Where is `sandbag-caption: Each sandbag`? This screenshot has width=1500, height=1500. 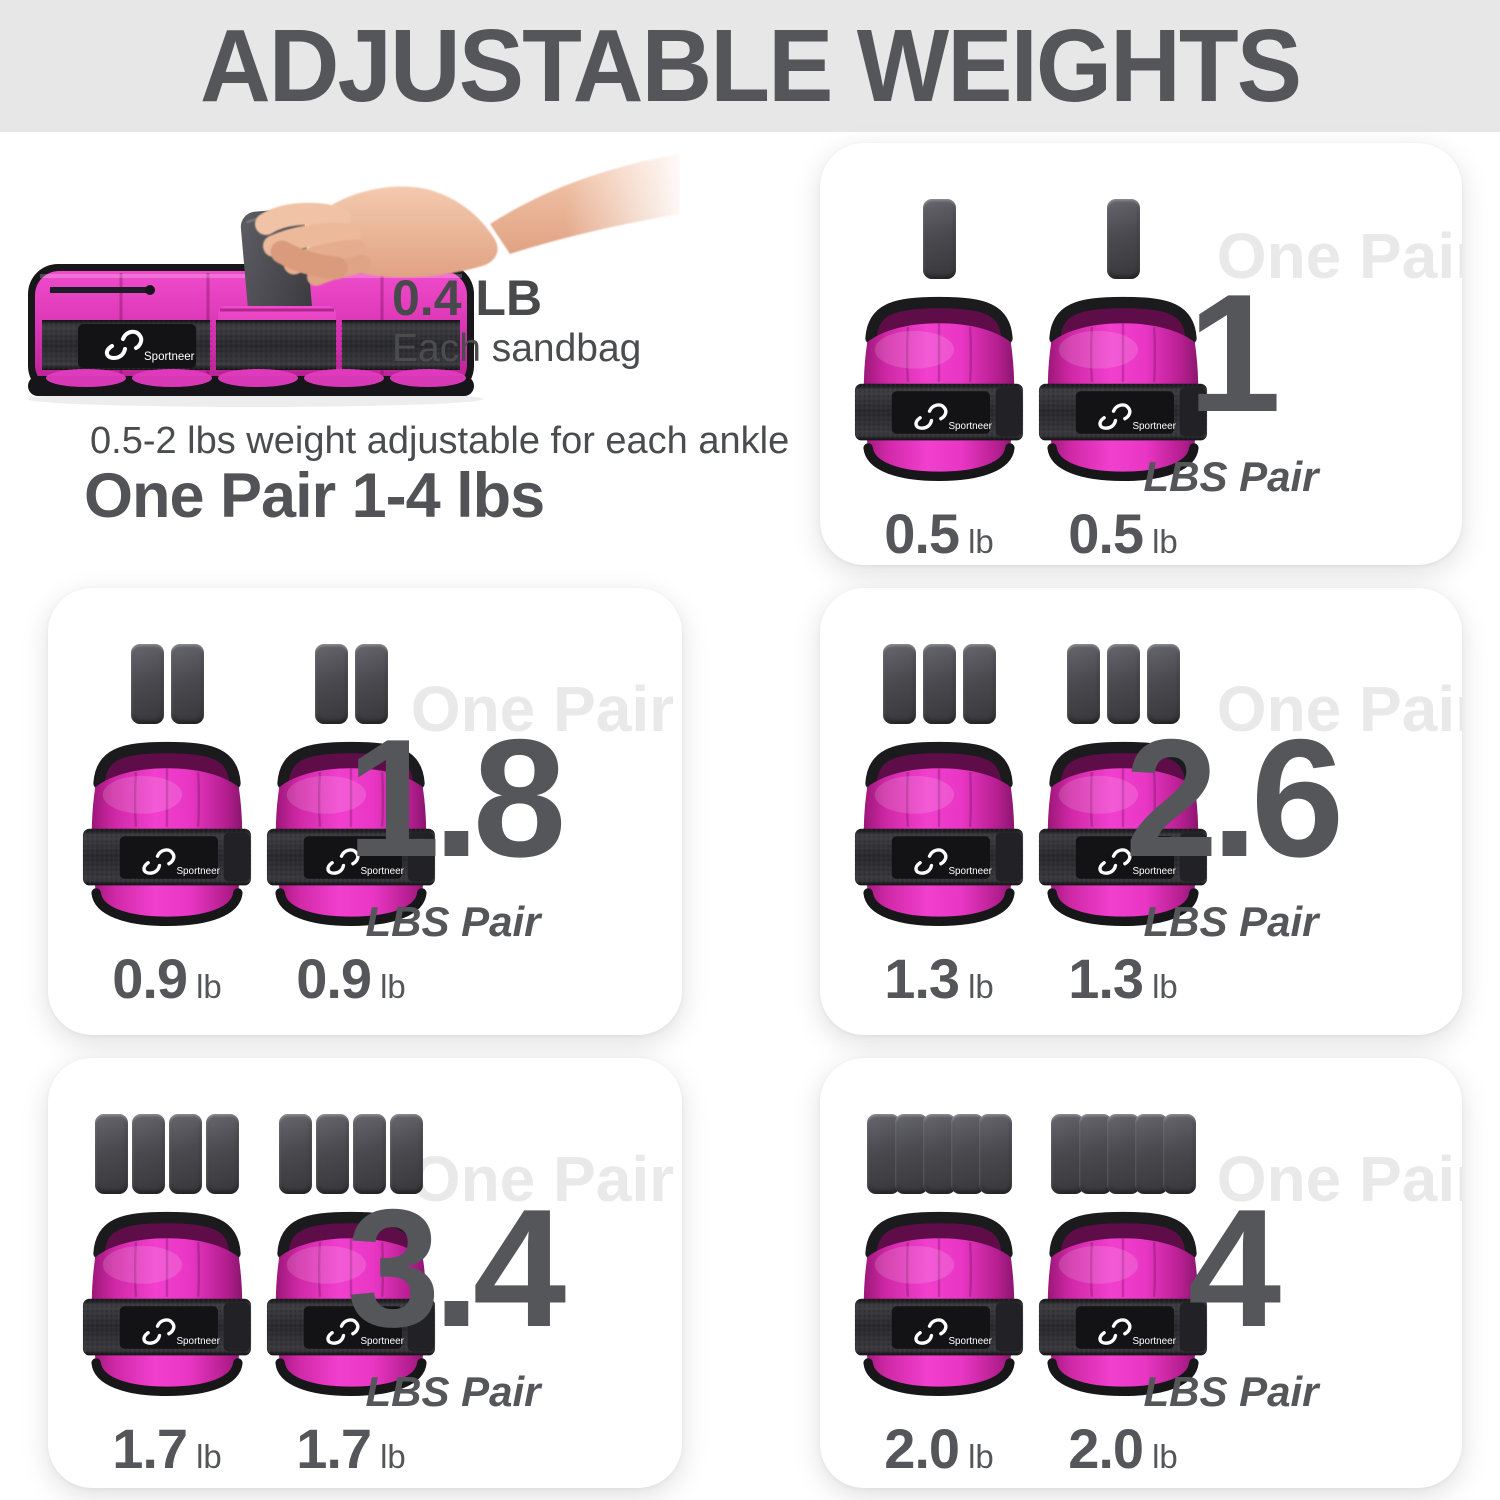 sandbag-caption: Each sandbag is located at coordinates (517, 348).